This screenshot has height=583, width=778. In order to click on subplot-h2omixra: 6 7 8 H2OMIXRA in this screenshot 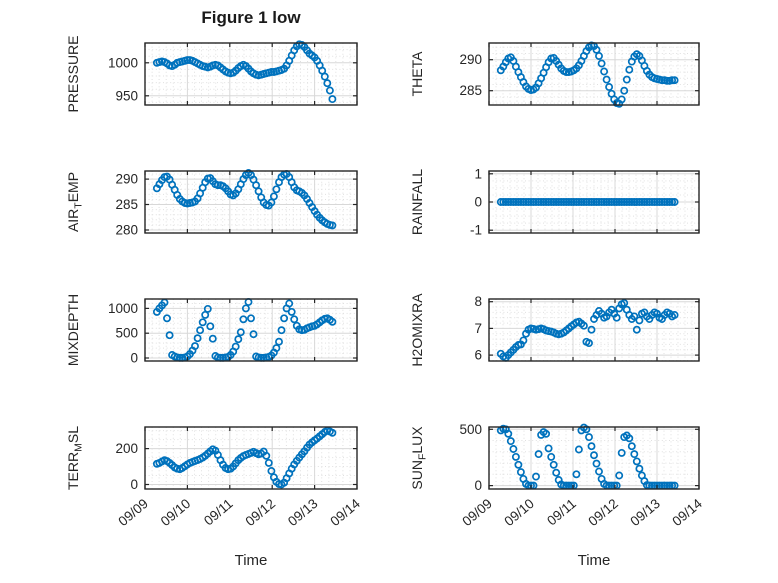, I will do `click(554, 330)`.